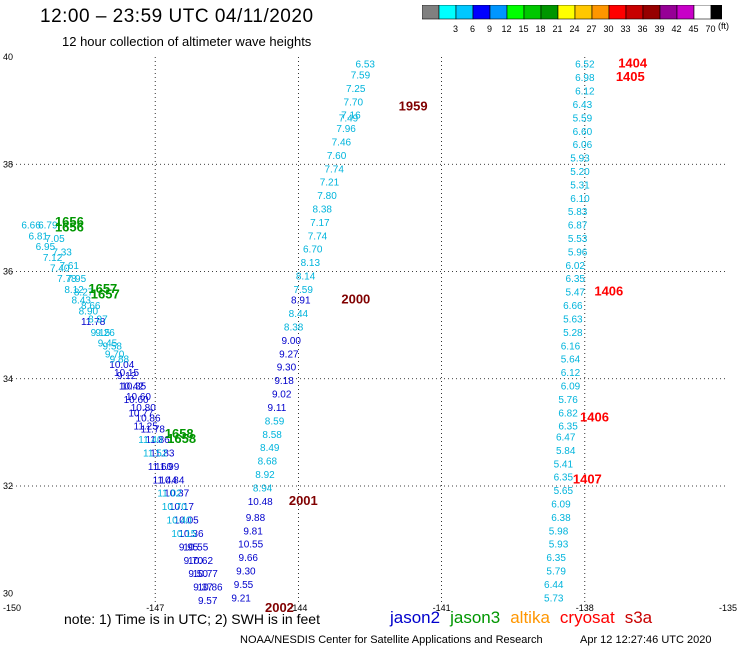  I want to click on wave-height-label: 8.97, so click(98, 319).